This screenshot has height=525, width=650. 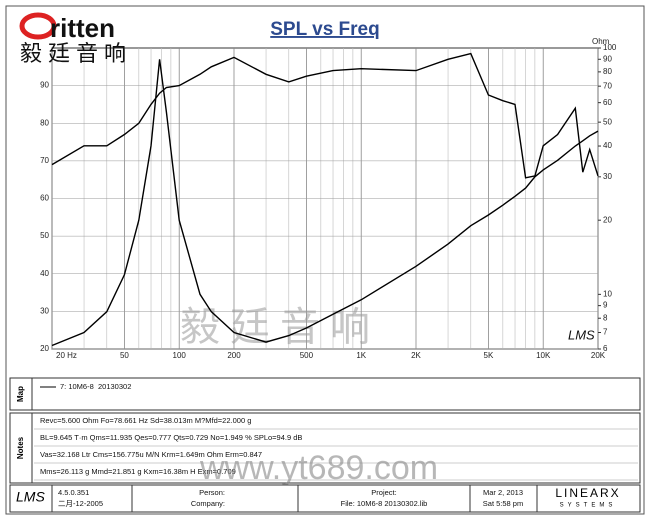 I want to click on x-tick-label: 200, so click(x=234, y=355).